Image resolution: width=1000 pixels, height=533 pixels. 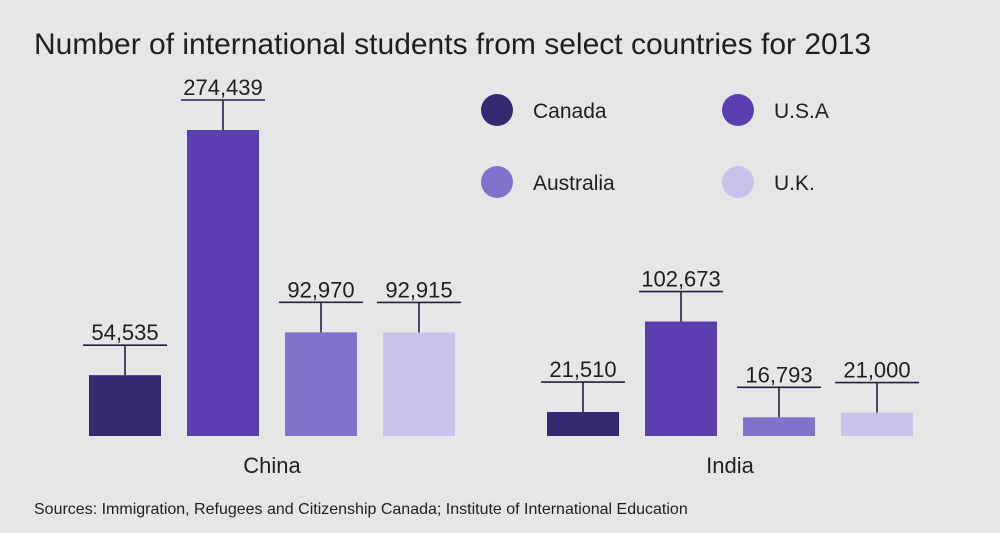 I want to click on data-label-india-canada: 21,510, so click(x=582, y=369).